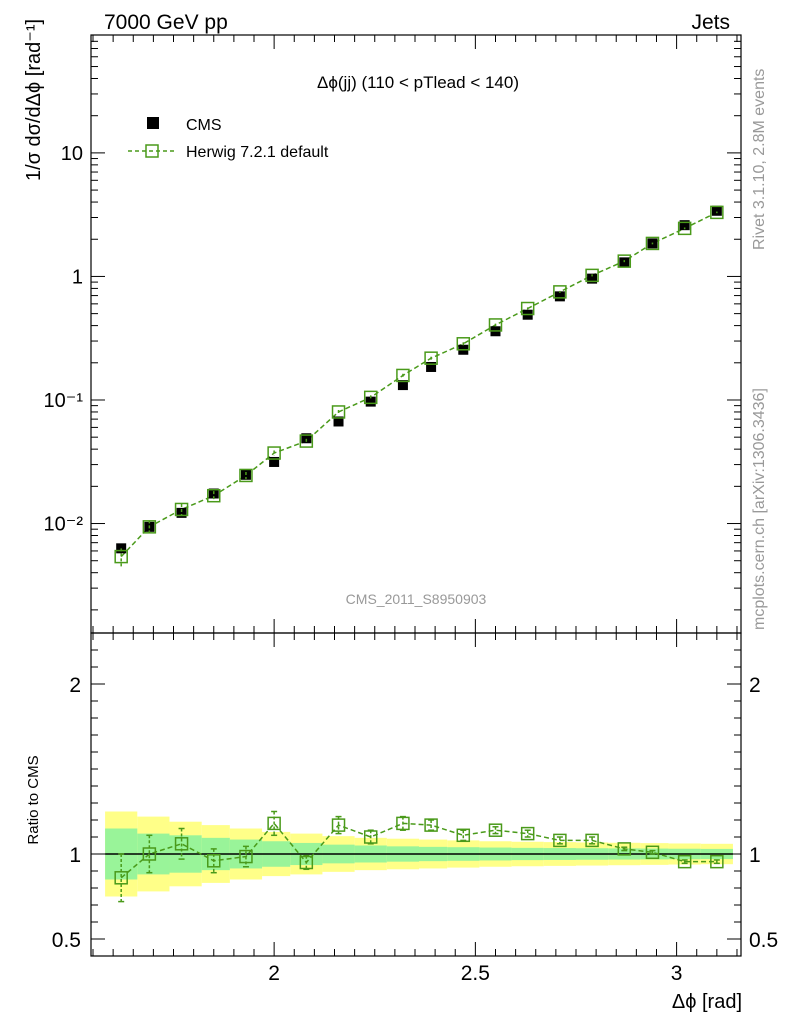 The width and height of the screenshot is (786, 1024). What do you see at coordinates (710, 22) in the screenshot?
I see `header-right: Jets` at bounding box center [710, 22].